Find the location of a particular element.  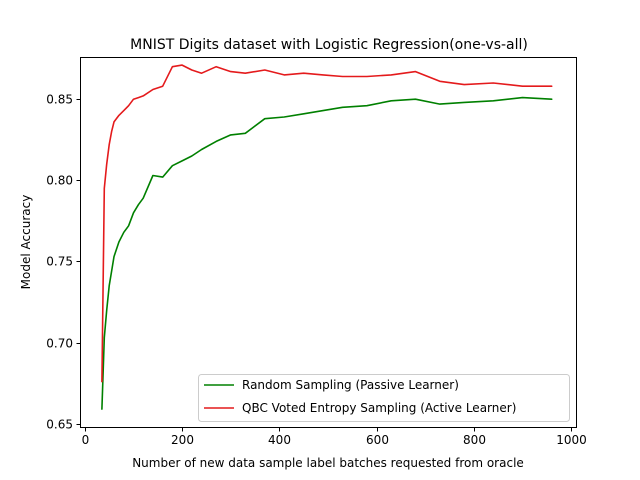

x-tick-label: 1000 is located at coordinates (571, 440).